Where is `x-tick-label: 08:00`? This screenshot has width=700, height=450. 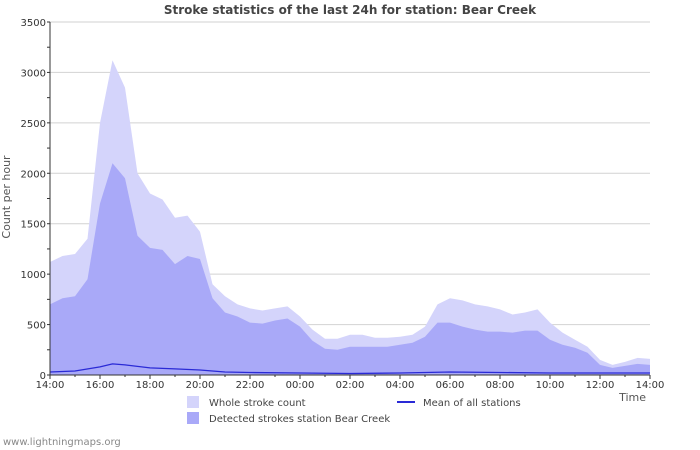
x-tick-label: 08:00 is located at coordinates (500, 385).